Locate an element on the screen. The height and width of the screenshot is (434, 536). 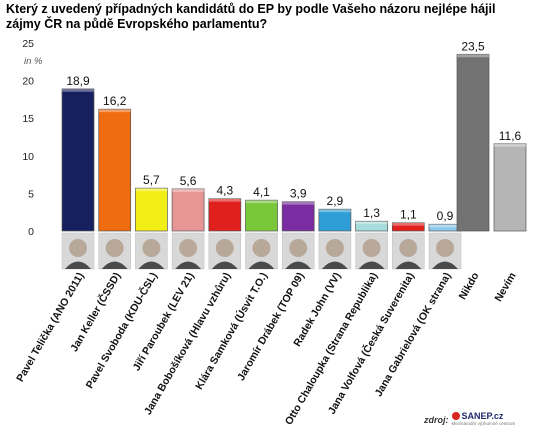
y-tick-label: 0 is located at coordinates (31, 232).